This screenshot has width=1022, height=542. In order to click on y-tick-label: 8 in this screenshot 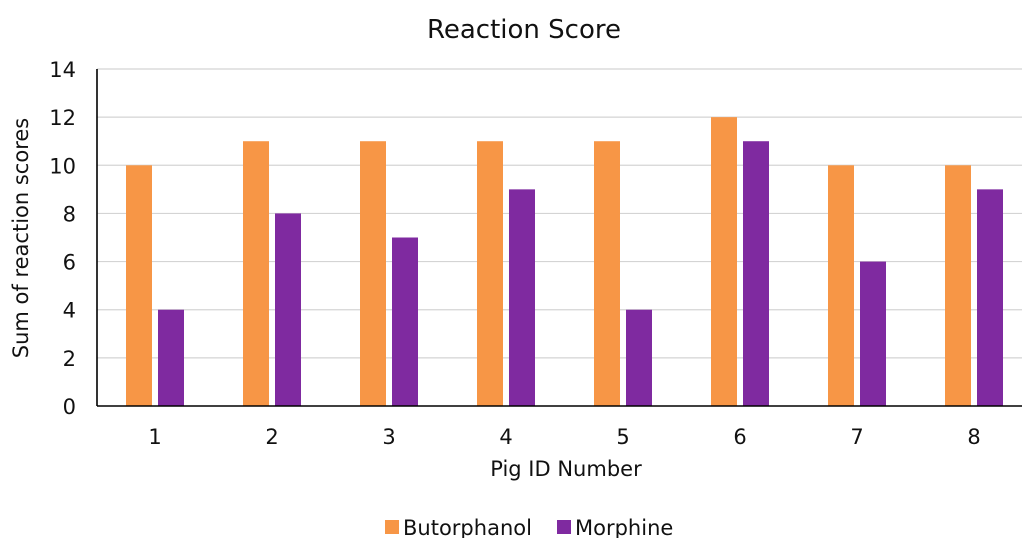, I will do `click(69, 214)`.